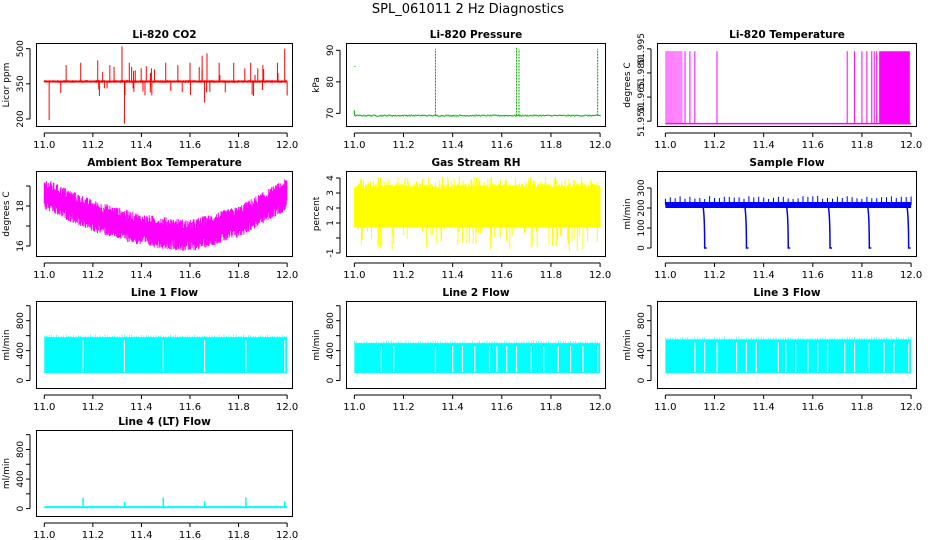 The height and width of the screenshot is (540, 936). What do you see at coordinates (331, 113) in the screenshot?
I see `y-tick-label: 70` at bounding box center [331, 113].